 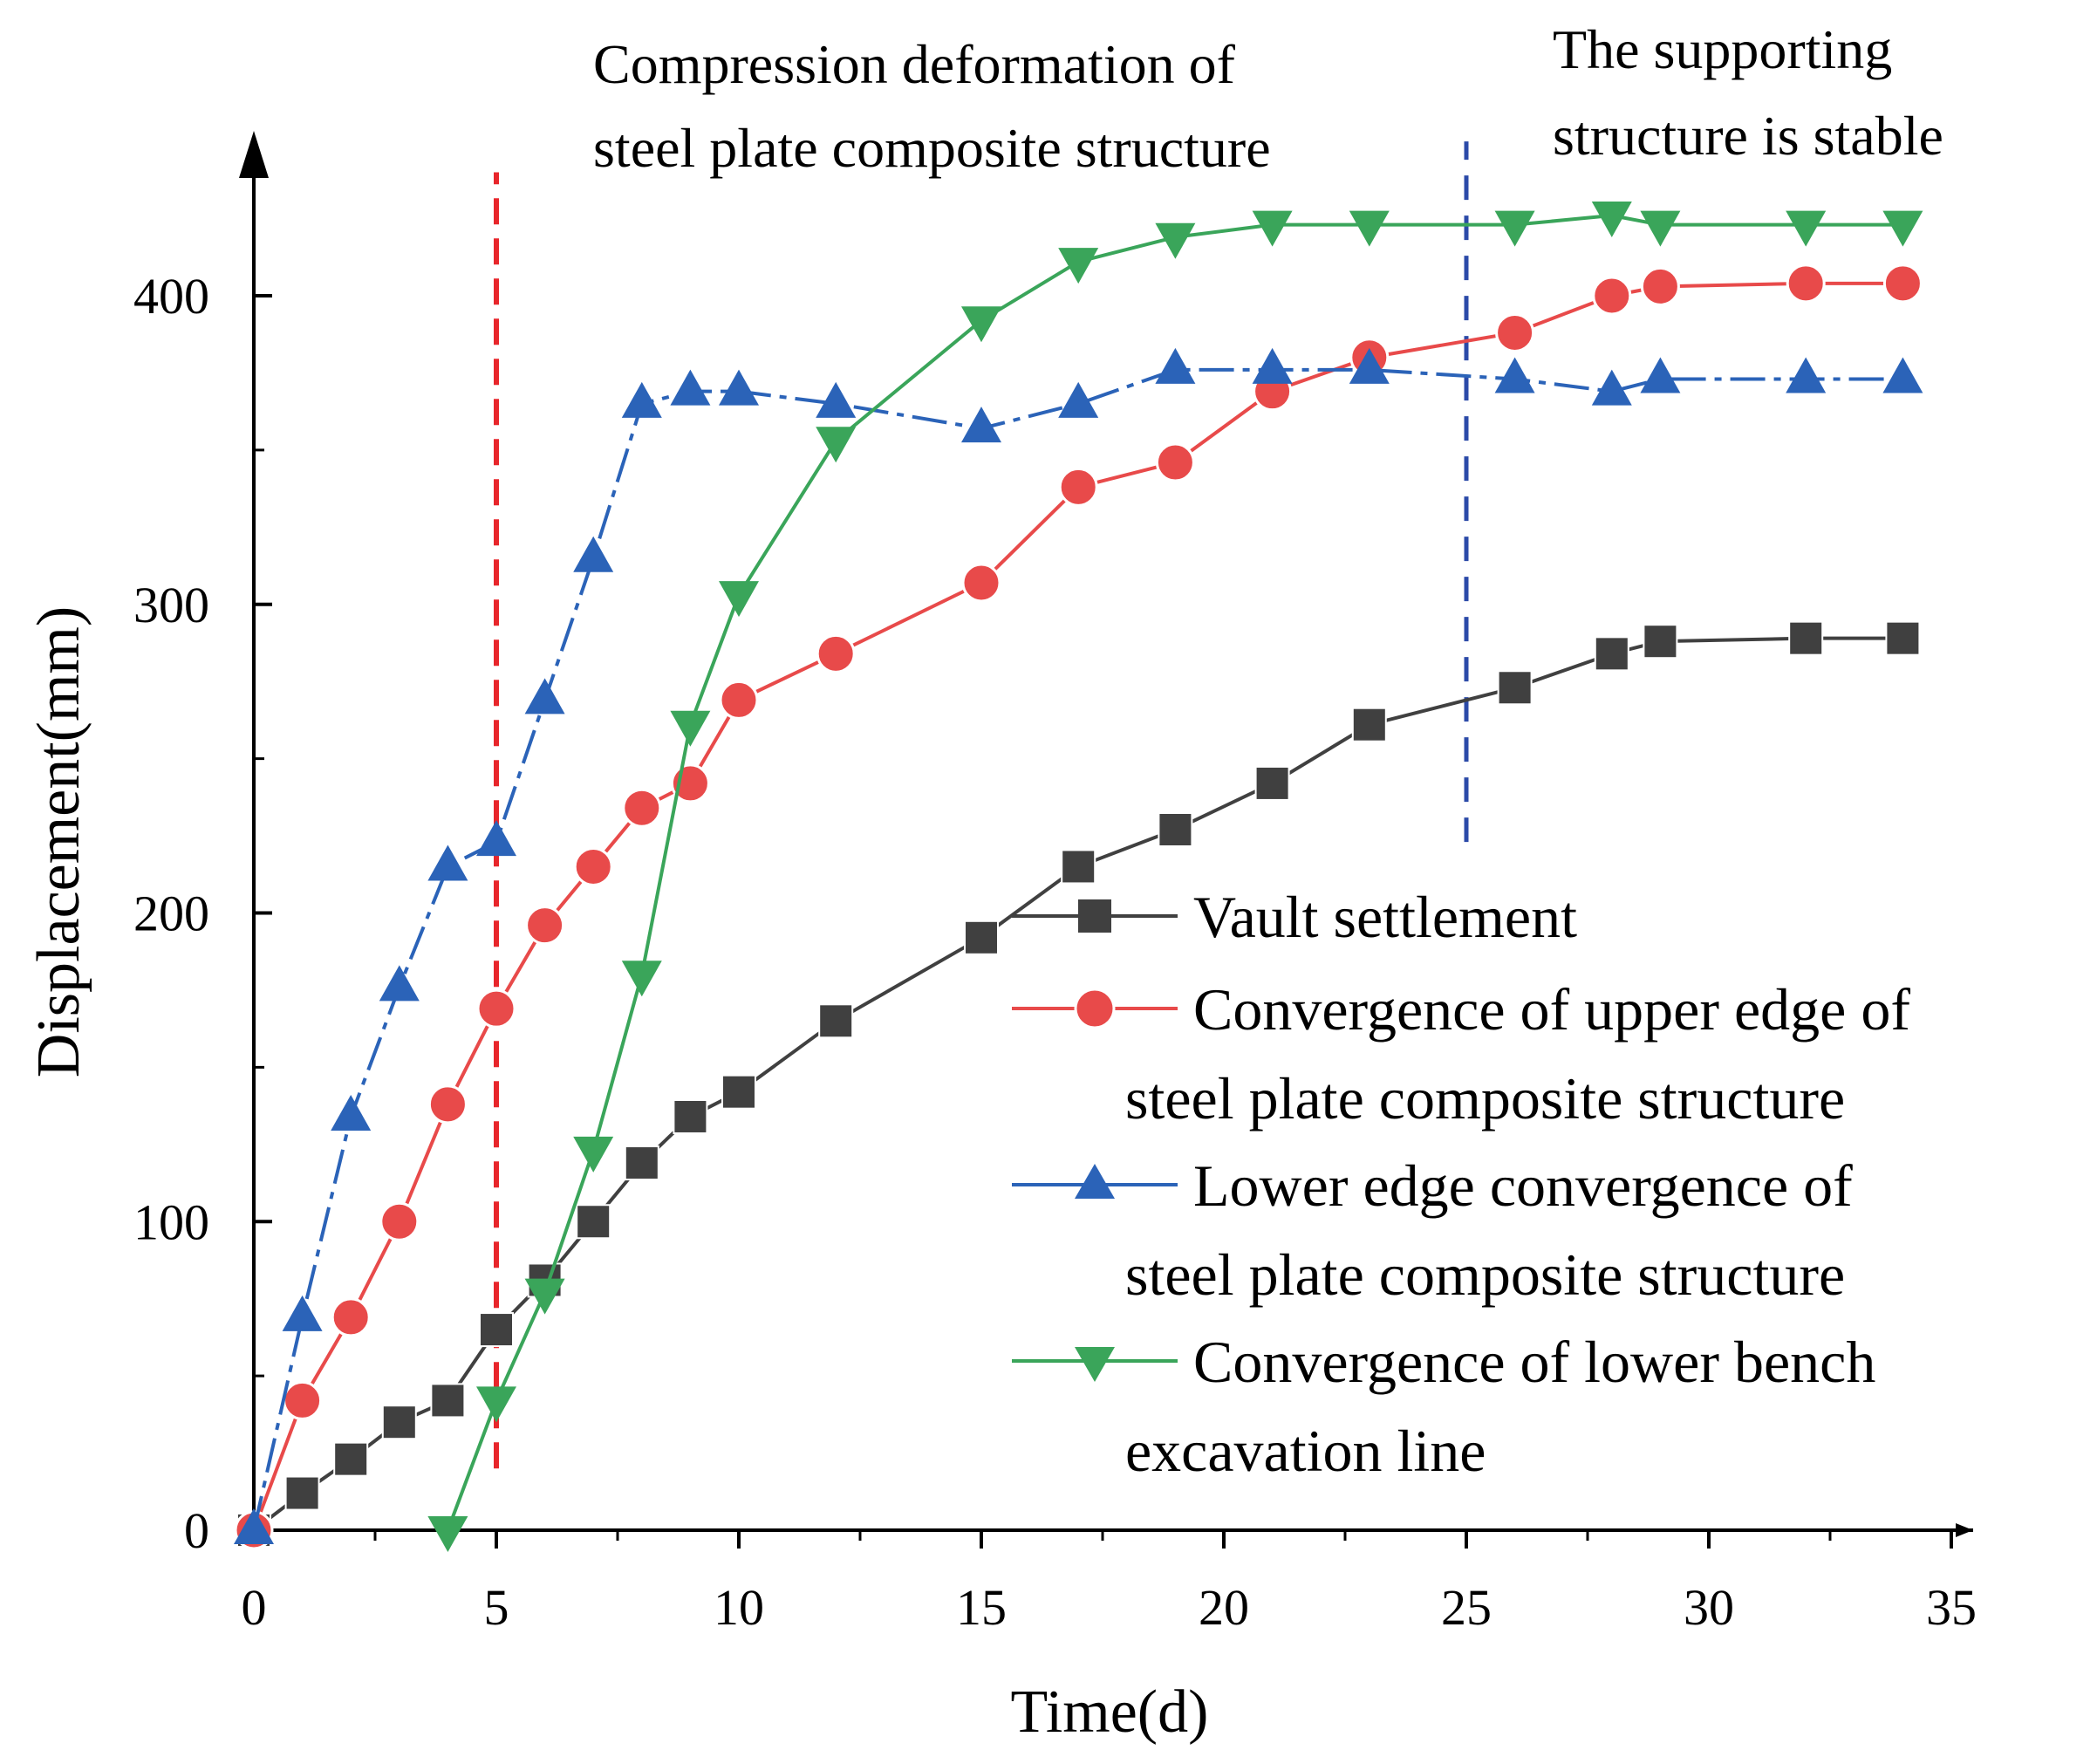 I want to click on legend-label-lower-edge-line-2: steel plate composite structure, so click(x=1485, y=1274).